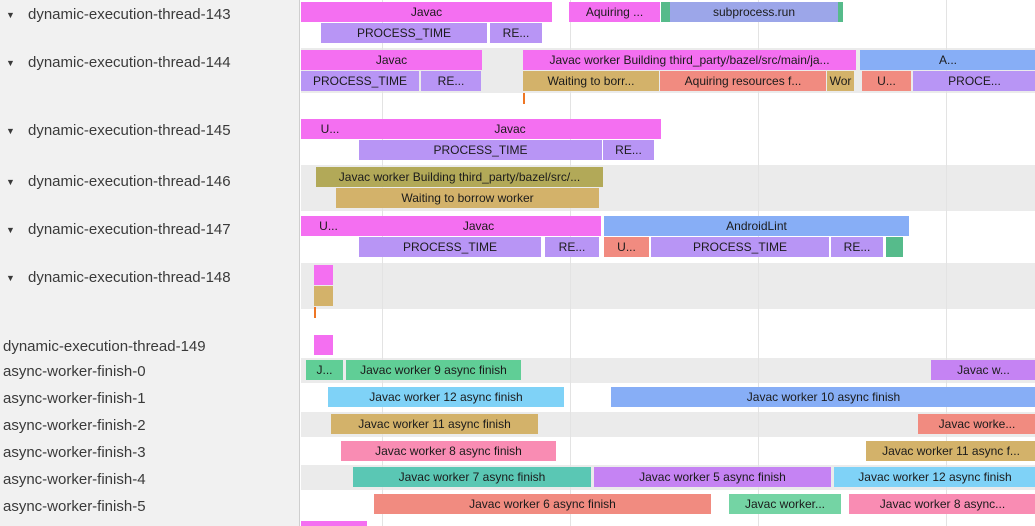 Image resolution: width=1035 pixels, height=526 pixels. I want to click on slice-bar: Javac worker 5 async finish, so click(712, 477).